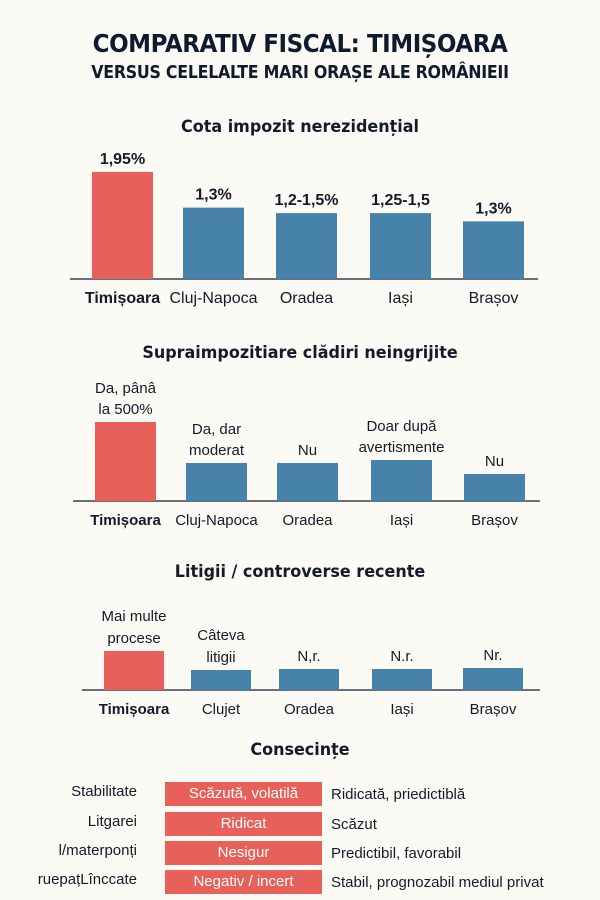 The height and width of the screenshot is (900, 600). I want to click on data-label: Câteva, so click(221, 635).